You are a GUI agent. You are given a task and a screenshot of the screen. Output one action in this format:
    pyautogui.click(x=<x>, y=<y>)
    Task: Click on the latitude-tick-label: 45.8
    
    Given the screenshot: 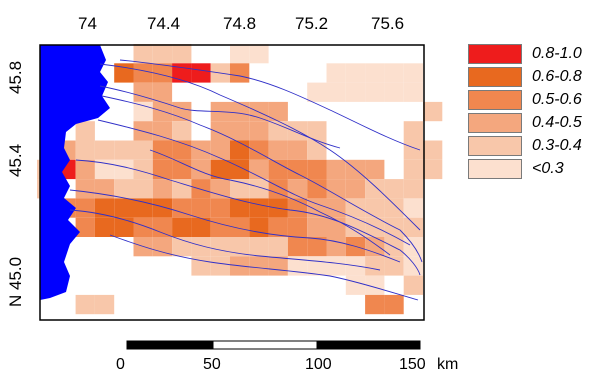 What is the action you would take?
    pyautogui.click(x=15, y=77)
    